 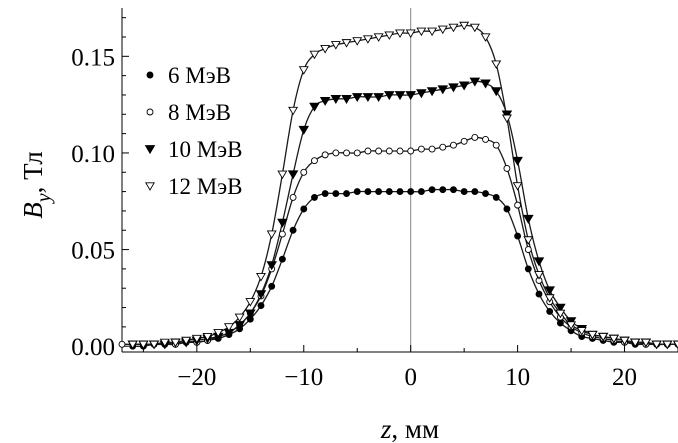 I want to click on legend-label-2: 8 МэВ, so click(x=199, y=112).